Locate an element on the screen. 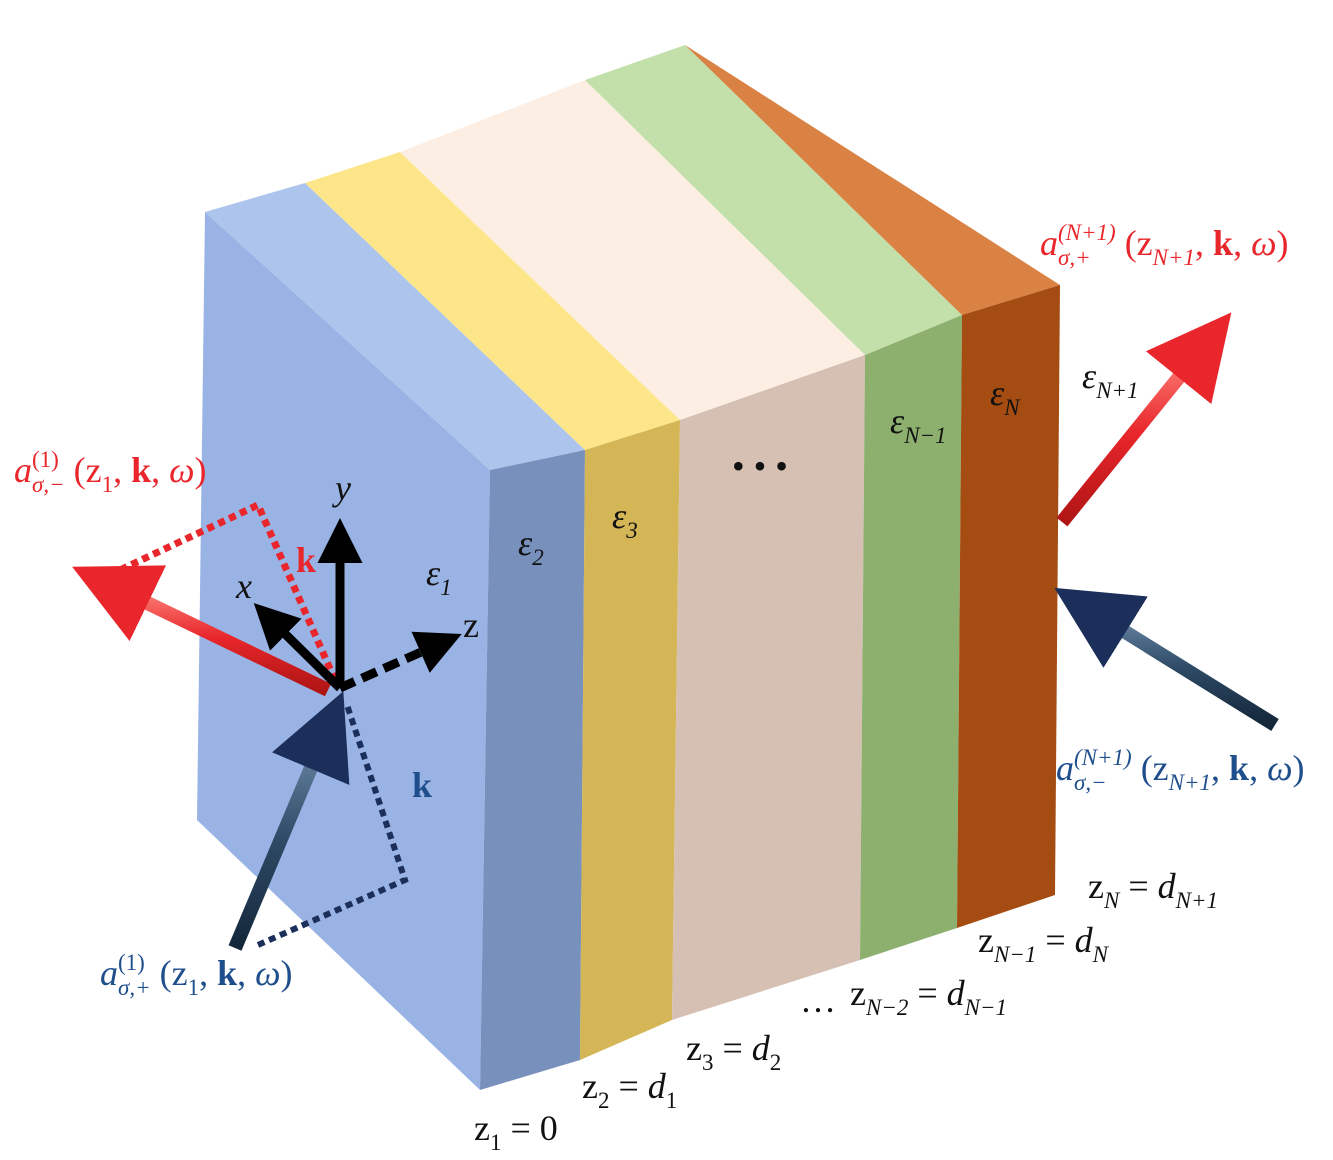 This screenshot has height=1160, width=1333. red-arrow-left is located at coordinates (202, 631).